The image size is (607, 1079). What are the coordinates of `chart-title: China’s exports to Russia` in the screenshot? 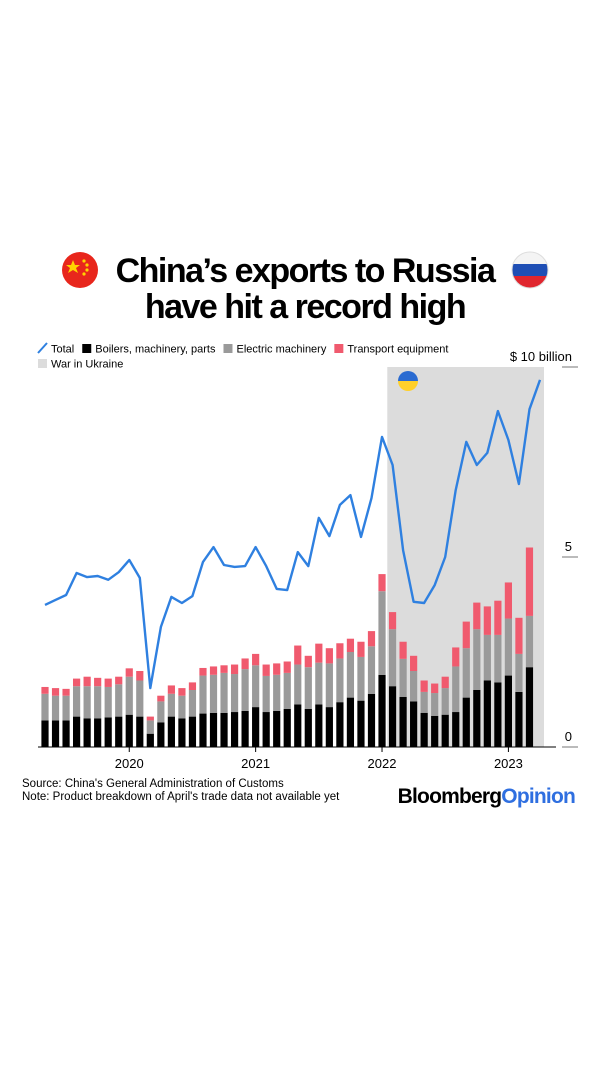 It's located at (306, 271).